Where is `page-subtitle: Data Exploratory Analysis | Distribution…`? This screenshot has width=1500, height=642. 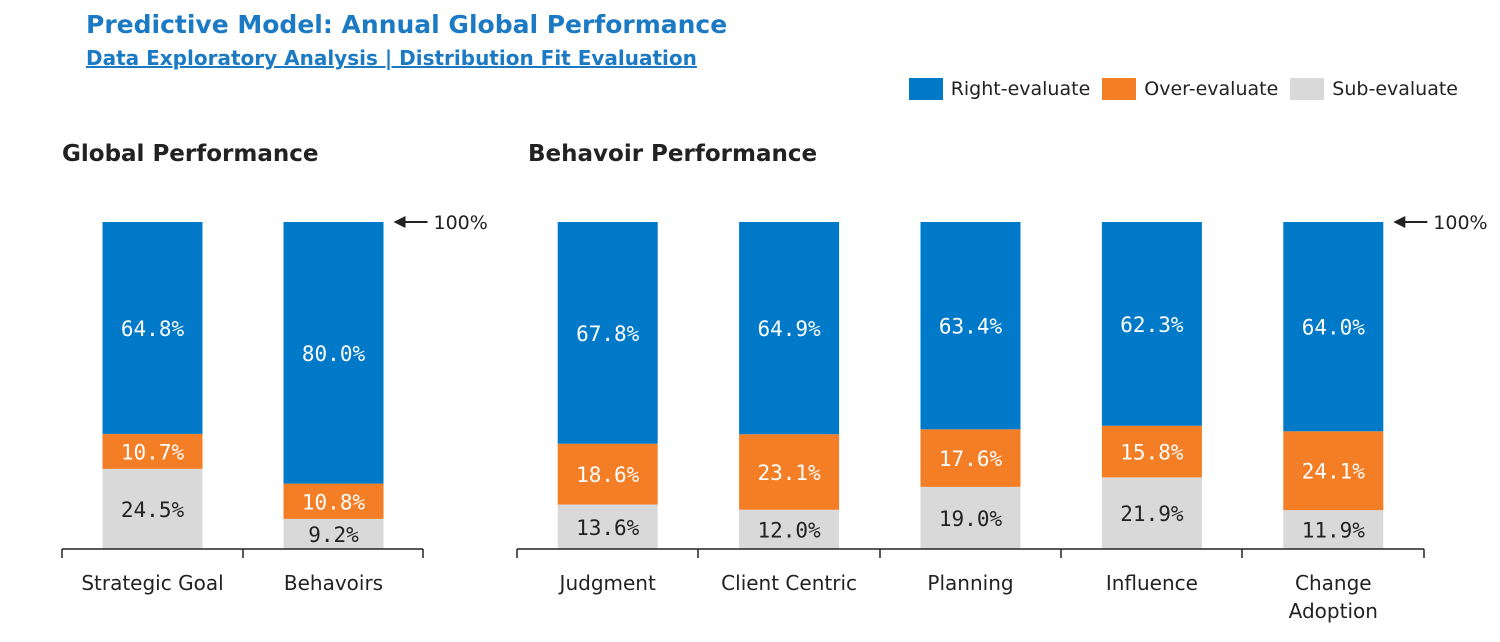 page-subtitle: Data Exploratory Analysis | Distribution… is located at coordinates (391, 58).